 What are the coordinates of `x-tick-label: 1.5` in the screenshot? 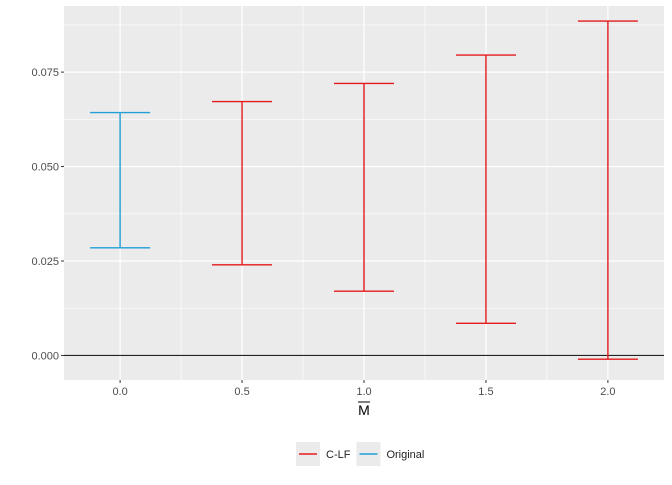 It's located at (485, 392).